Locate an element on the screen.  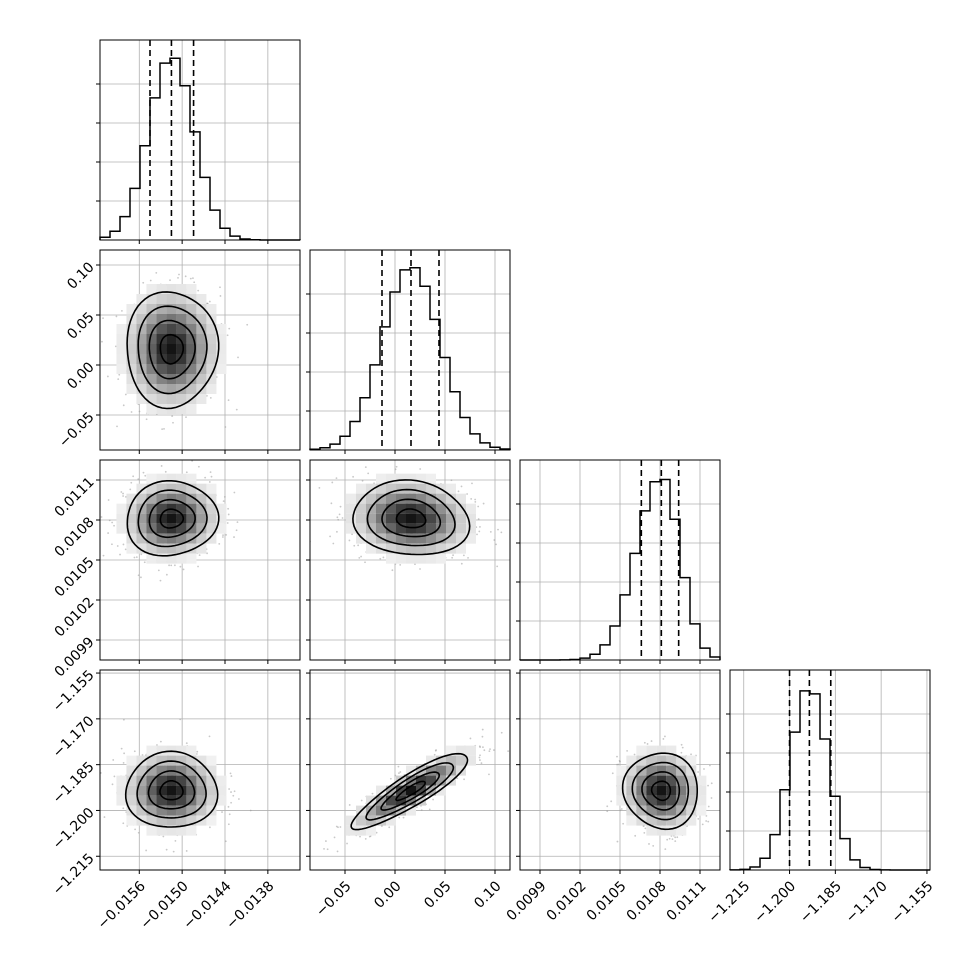
y-tick-label: 0.0108 is located at coordinates (75, 537).